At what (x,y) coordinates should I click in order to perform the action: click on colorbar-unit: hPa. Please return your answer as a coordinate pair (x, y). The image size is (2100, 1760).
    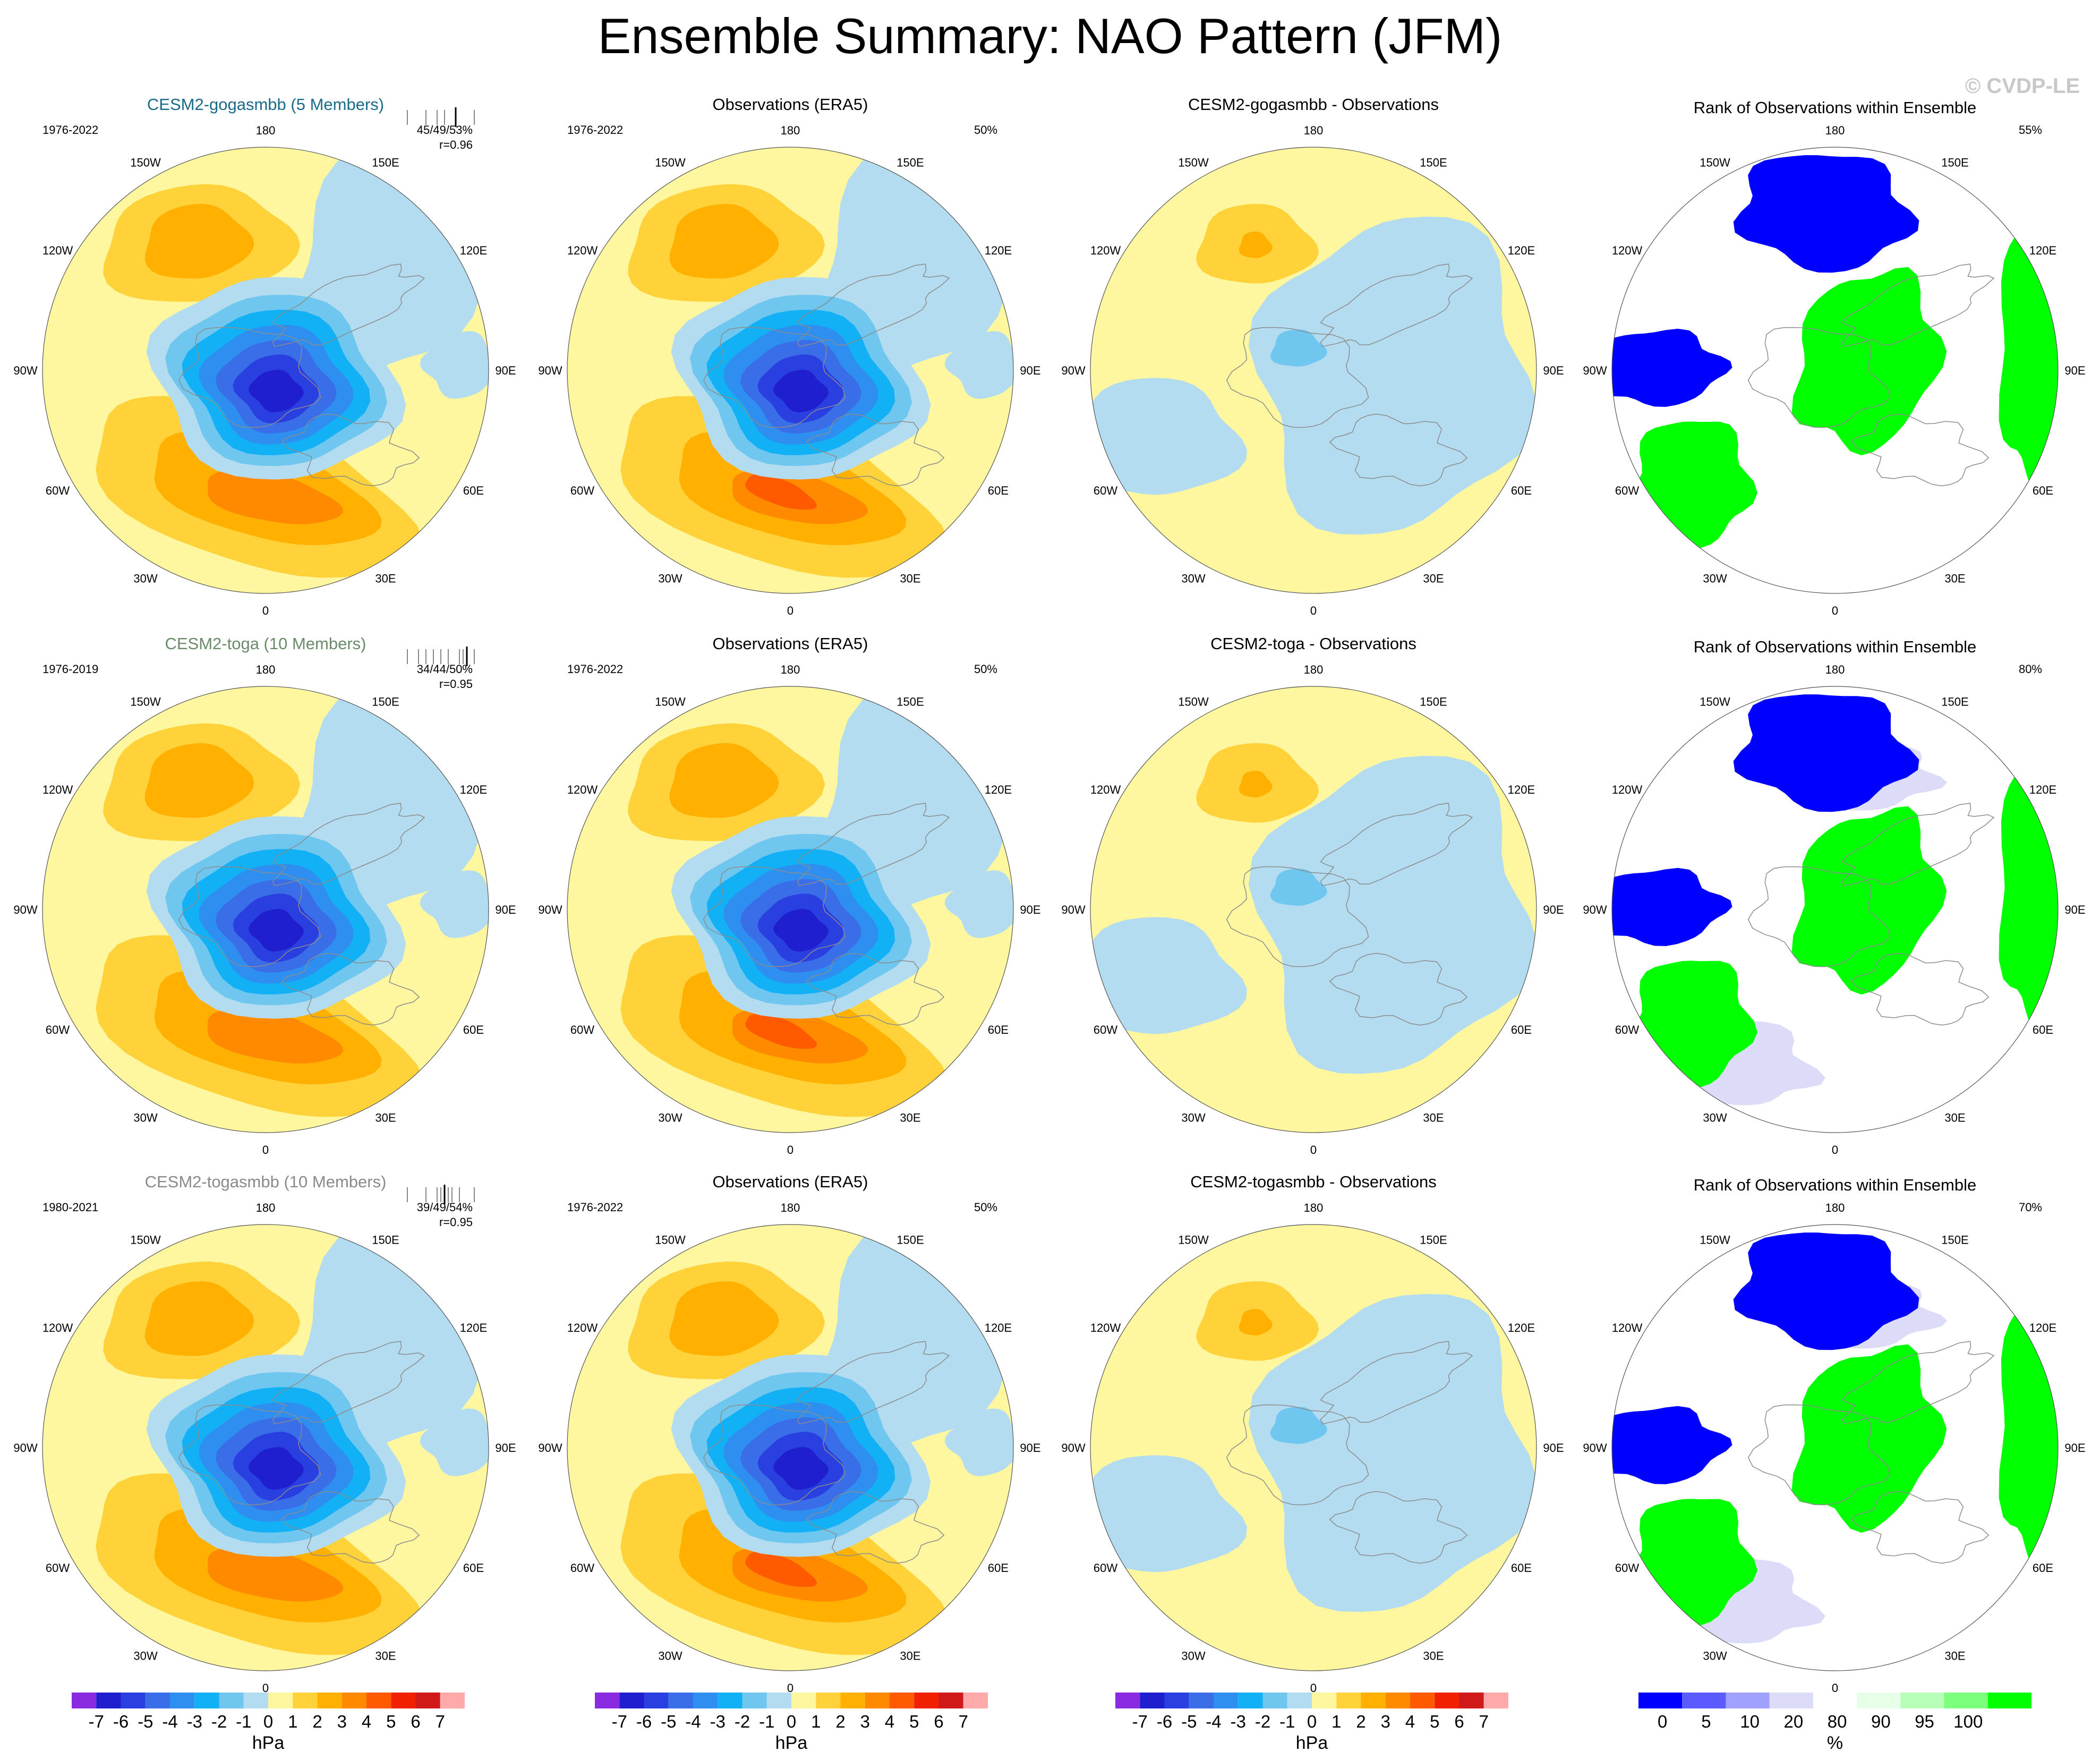
    Looking at the image, I should click on (1312, 1743).